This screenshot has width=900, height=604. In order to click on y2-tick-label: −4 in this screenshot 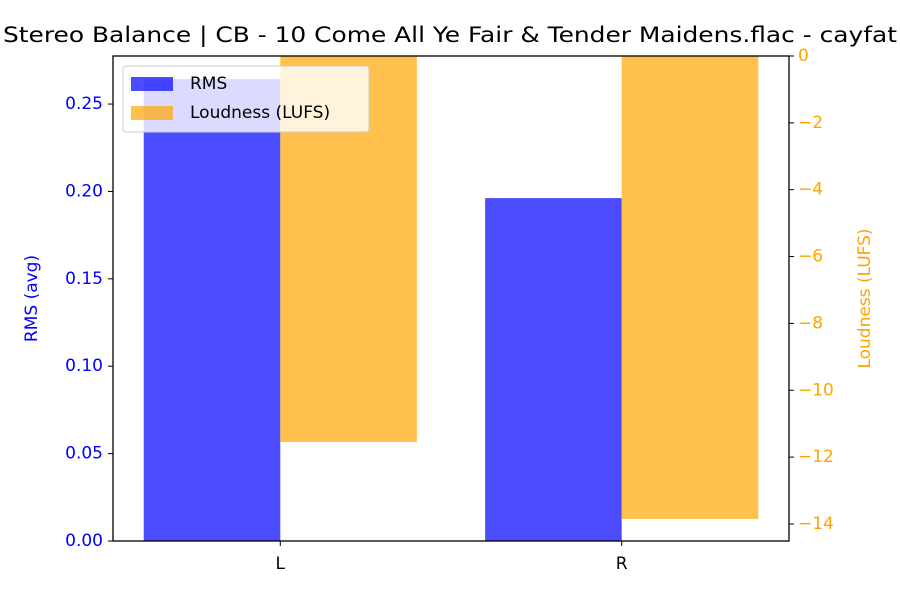, I will do `click(810, 190)`.